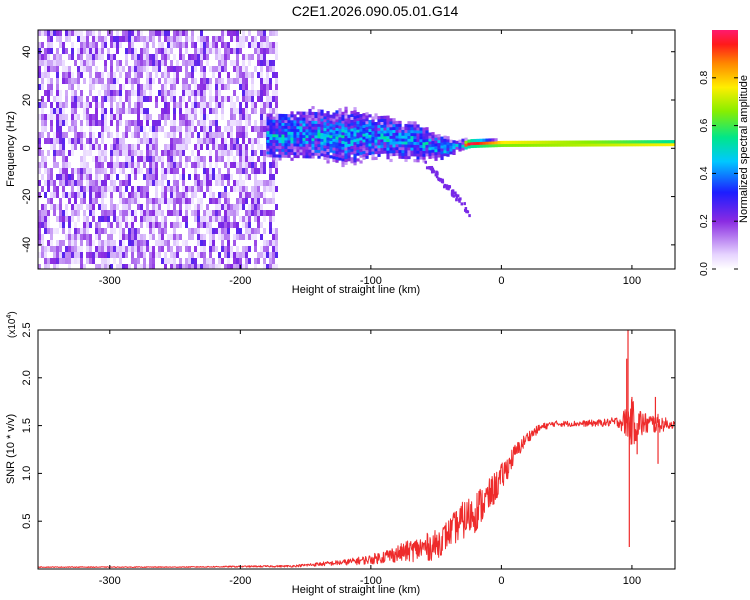 The width and height of the screenshot is (750, 600). Describe the element at coordinates (501, 581) in the screenshot. I see `snr-x-tick-label: 0` at that location.